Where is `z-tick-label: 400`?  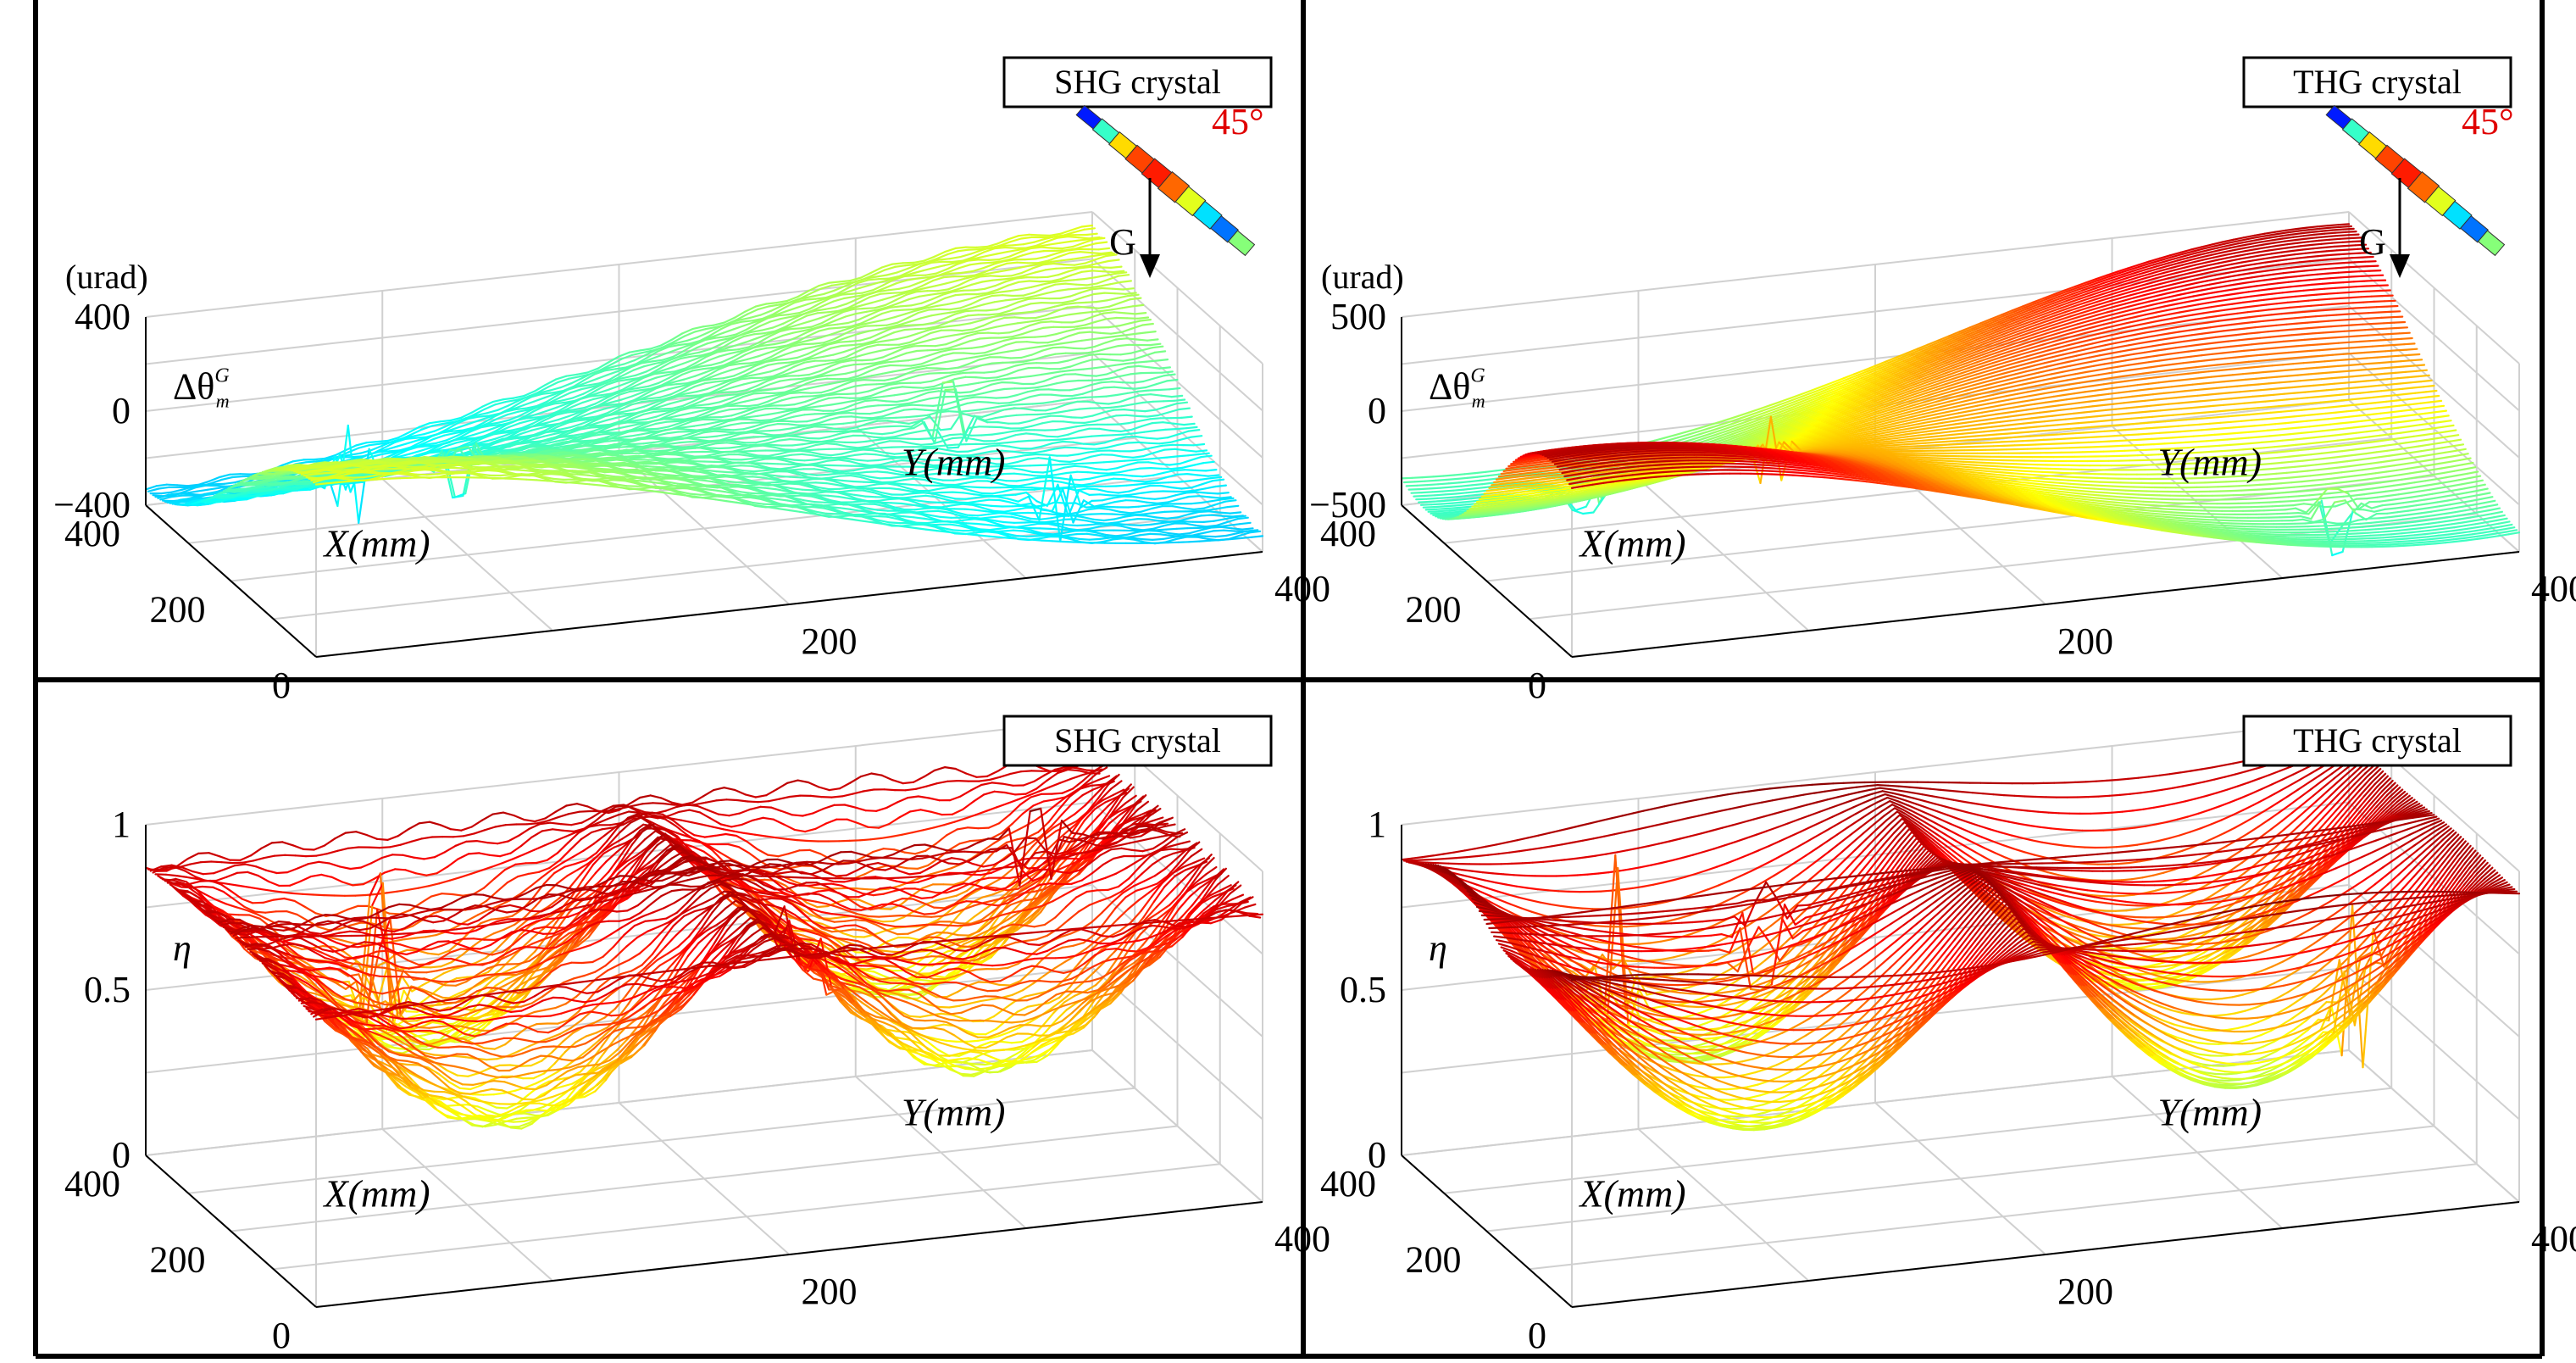 z-tick-label: 400 is located at coordinates (102, 316).